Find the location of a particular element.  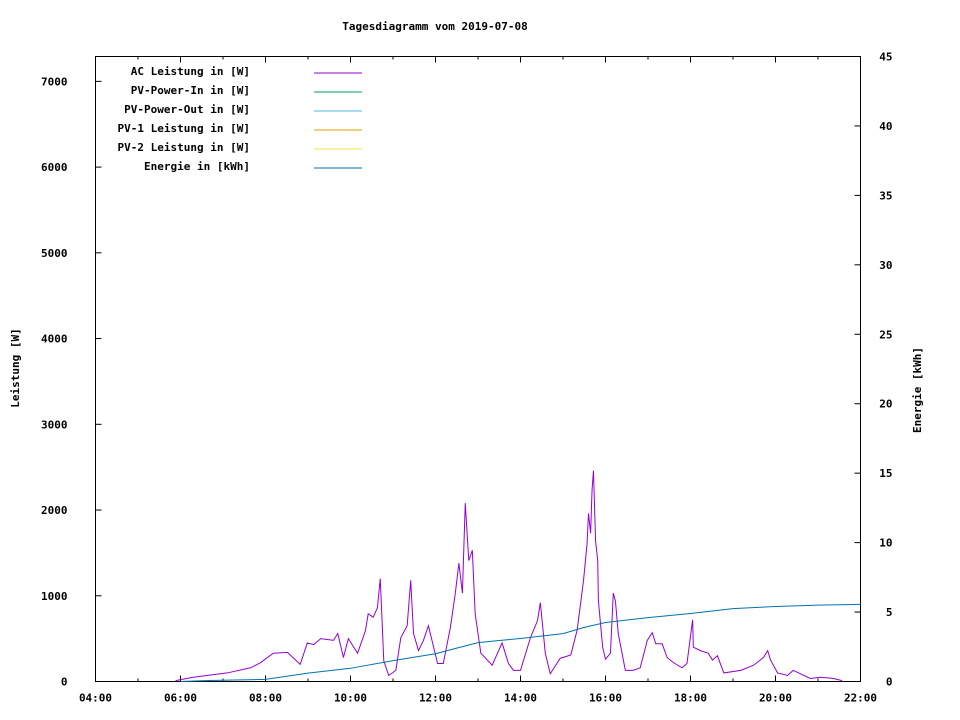

x-tick-label: 06:00 is located at coordinates (180, 698).